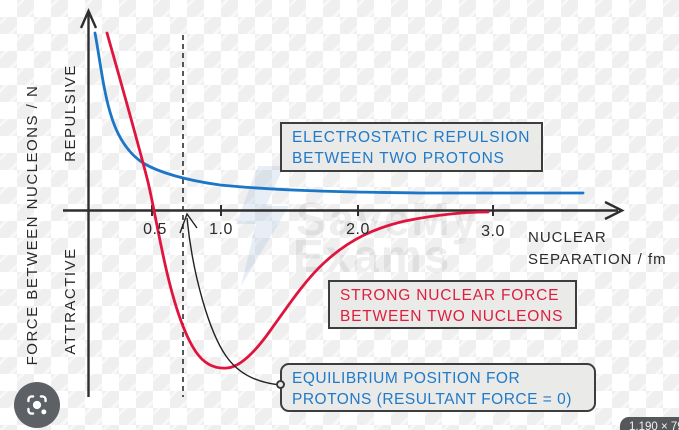 Image resolution: width=679 pixels, height=430 pixels. What do you see at coordinates (450, 295) in the screenshot?
I see `strong-force-annotation-line1: STRONG NUCLEAR FORCE` at bounding box center [450, 295].